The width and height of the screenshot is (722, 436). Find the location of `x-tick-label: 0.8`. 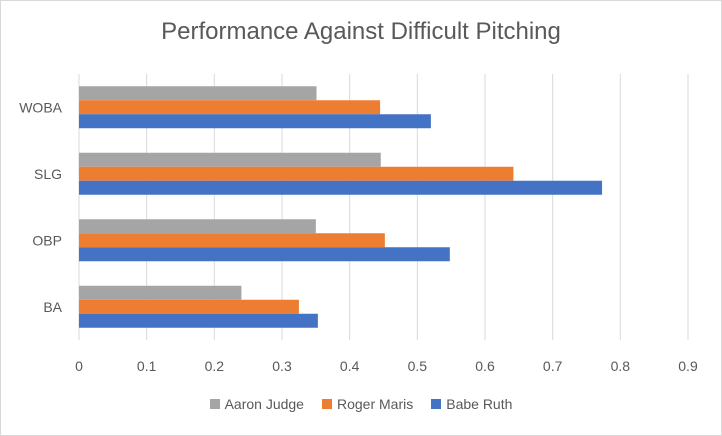

x-tick-label: 0.8 is located at coordinates (621, 366).